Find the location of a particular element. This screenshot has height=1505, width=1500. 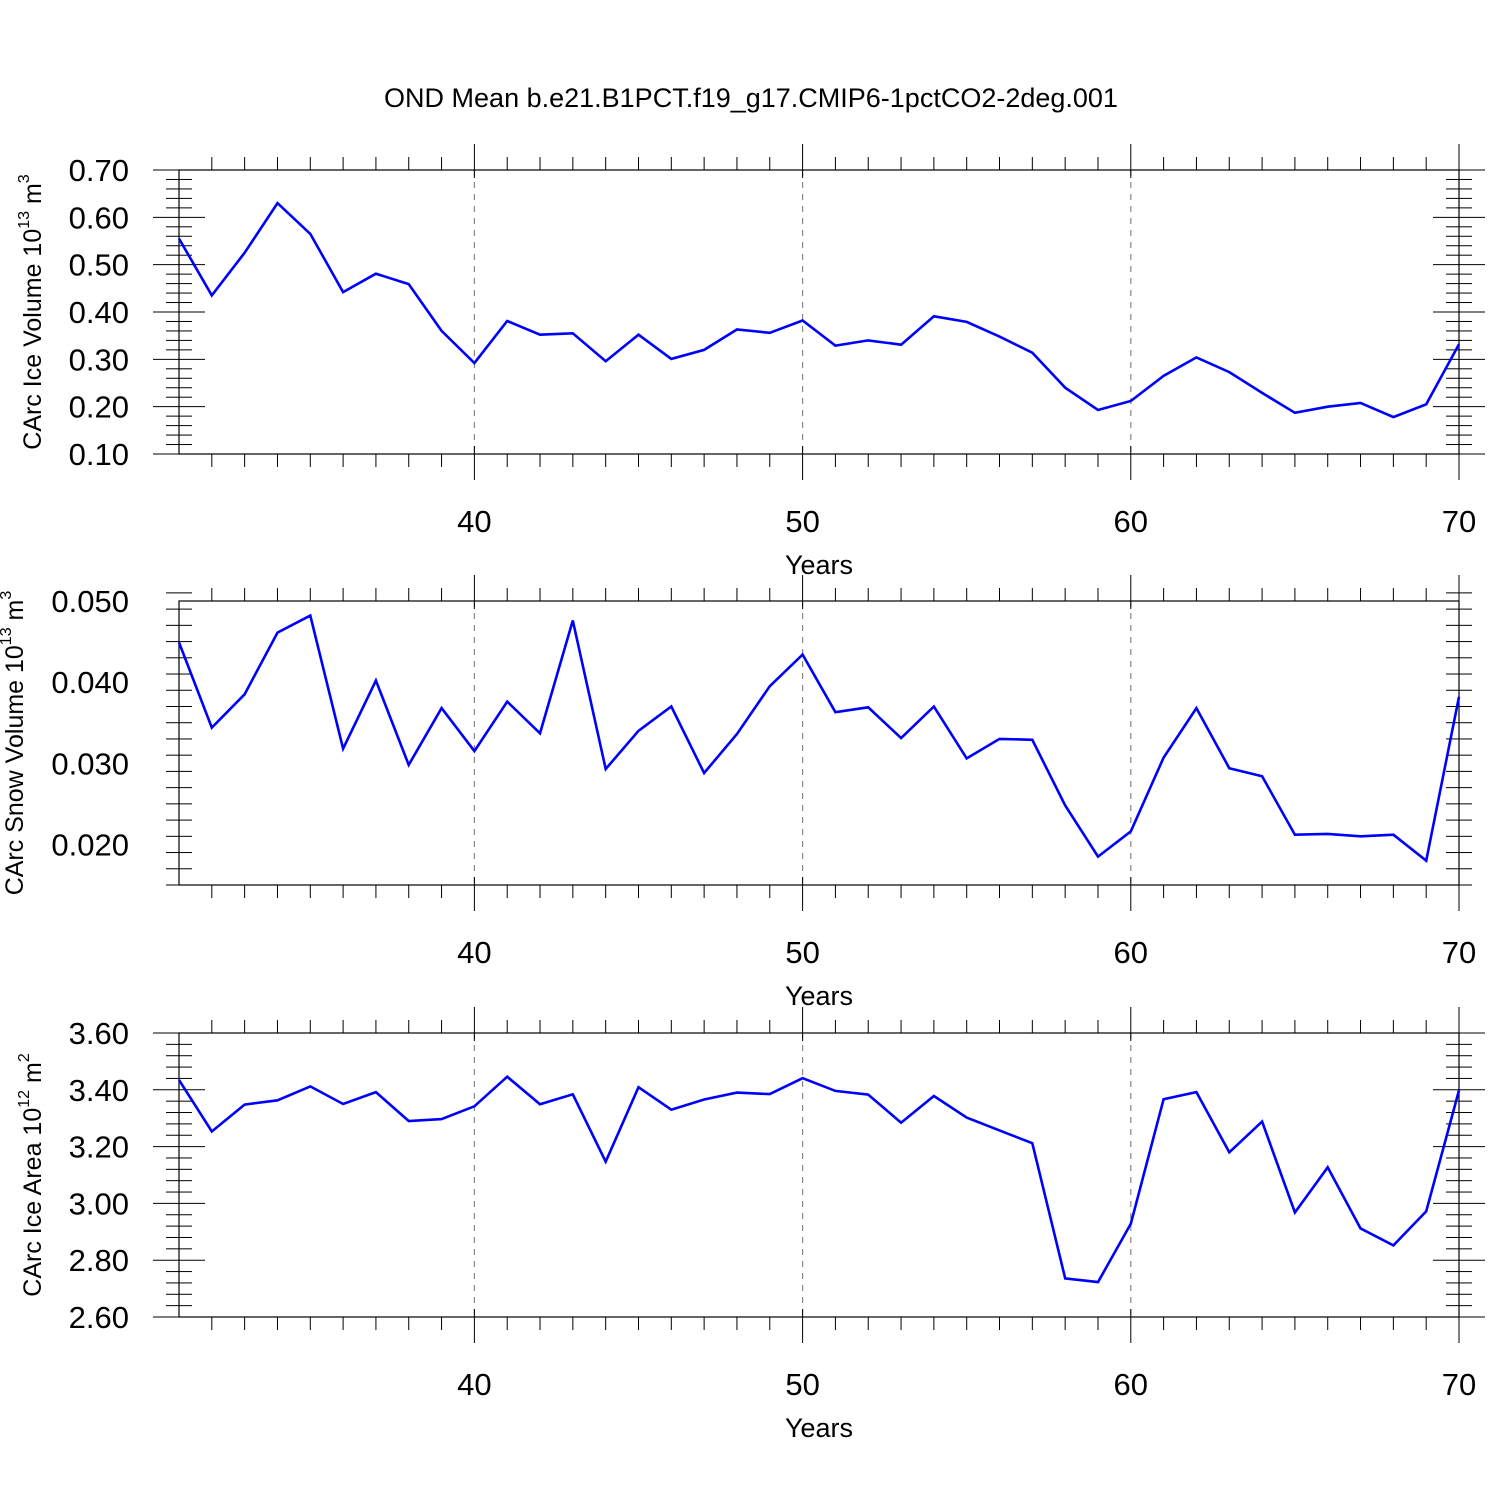

y-axis-label: CArc Snow Volume 1013 m3 is located at coordinates (14, 743).